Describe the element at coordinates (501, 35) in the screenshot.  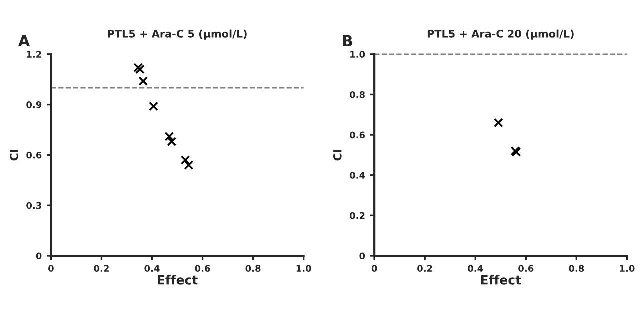
I see `chart-title: PTL5 + Ara-C 20 (μmol/L)` at that location.